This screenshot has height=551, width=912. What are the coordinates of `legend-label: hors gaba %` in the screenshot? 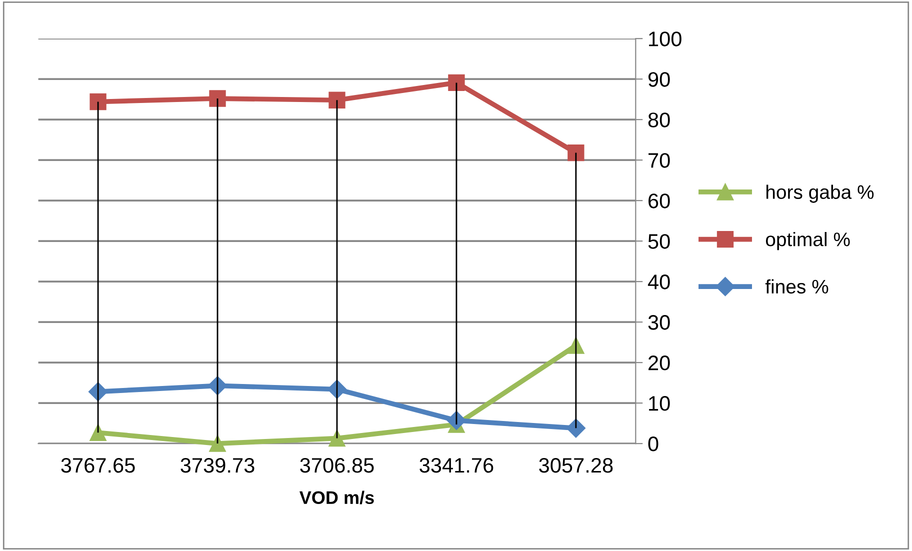 It's located at (820, 193).